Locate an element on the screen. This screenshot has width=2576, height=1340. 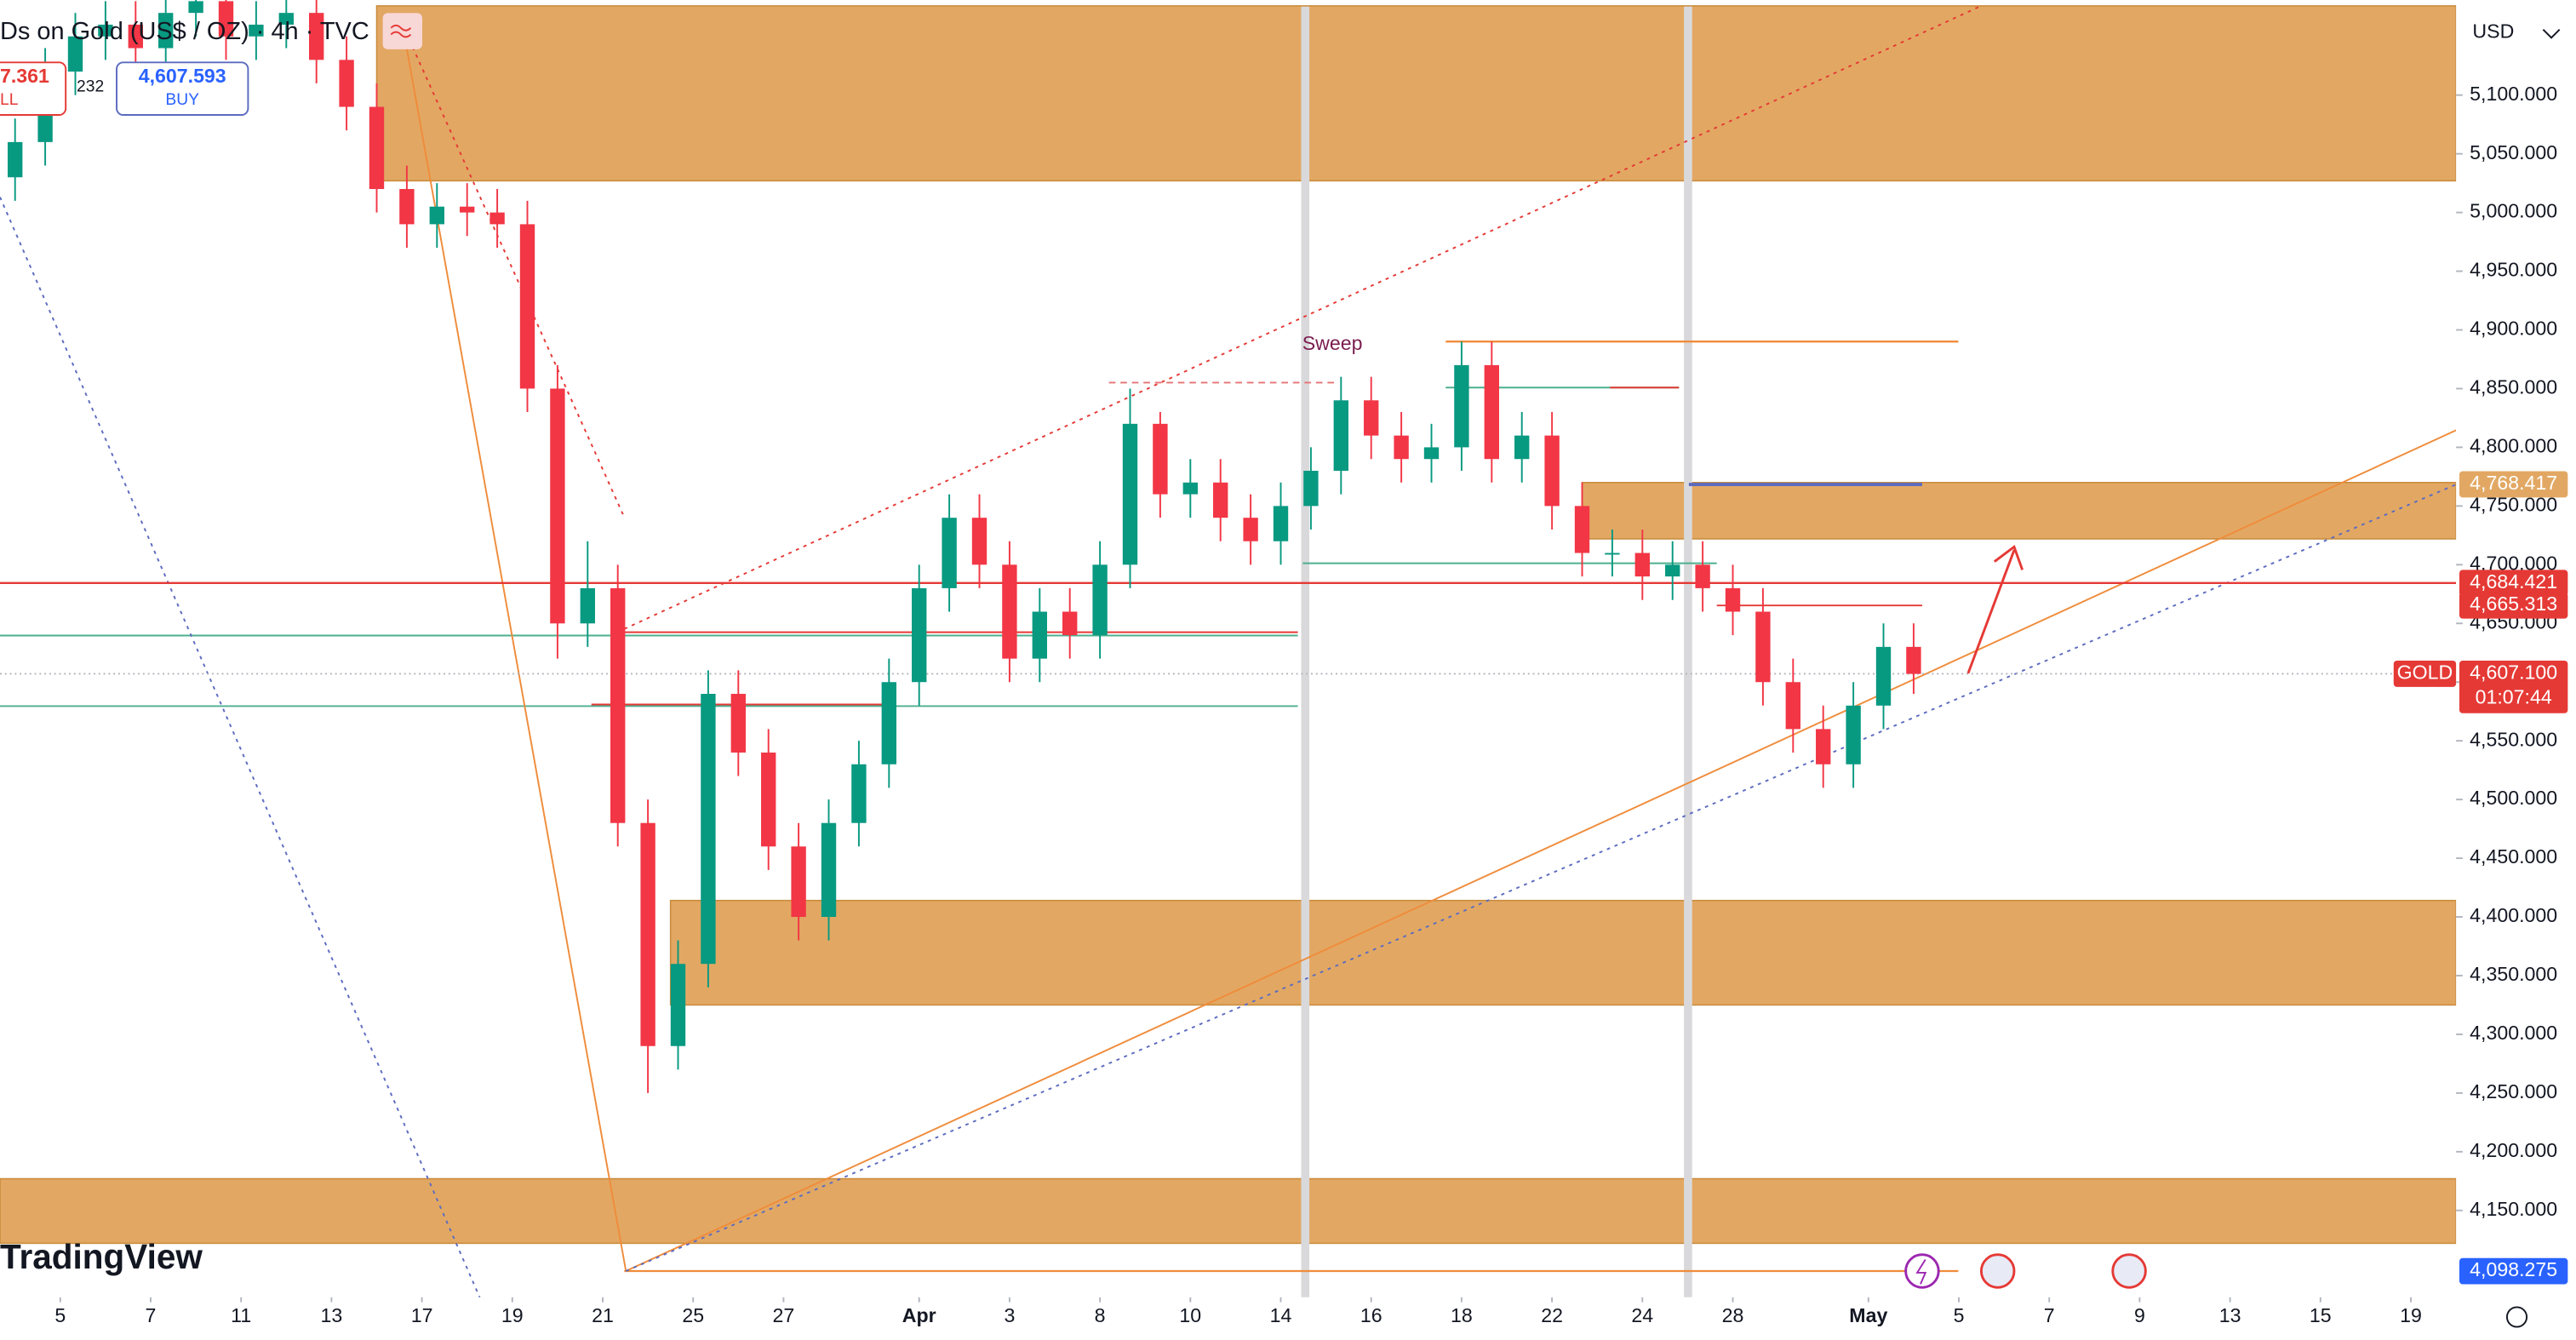
buy-button is located at coordinates (182, 89).